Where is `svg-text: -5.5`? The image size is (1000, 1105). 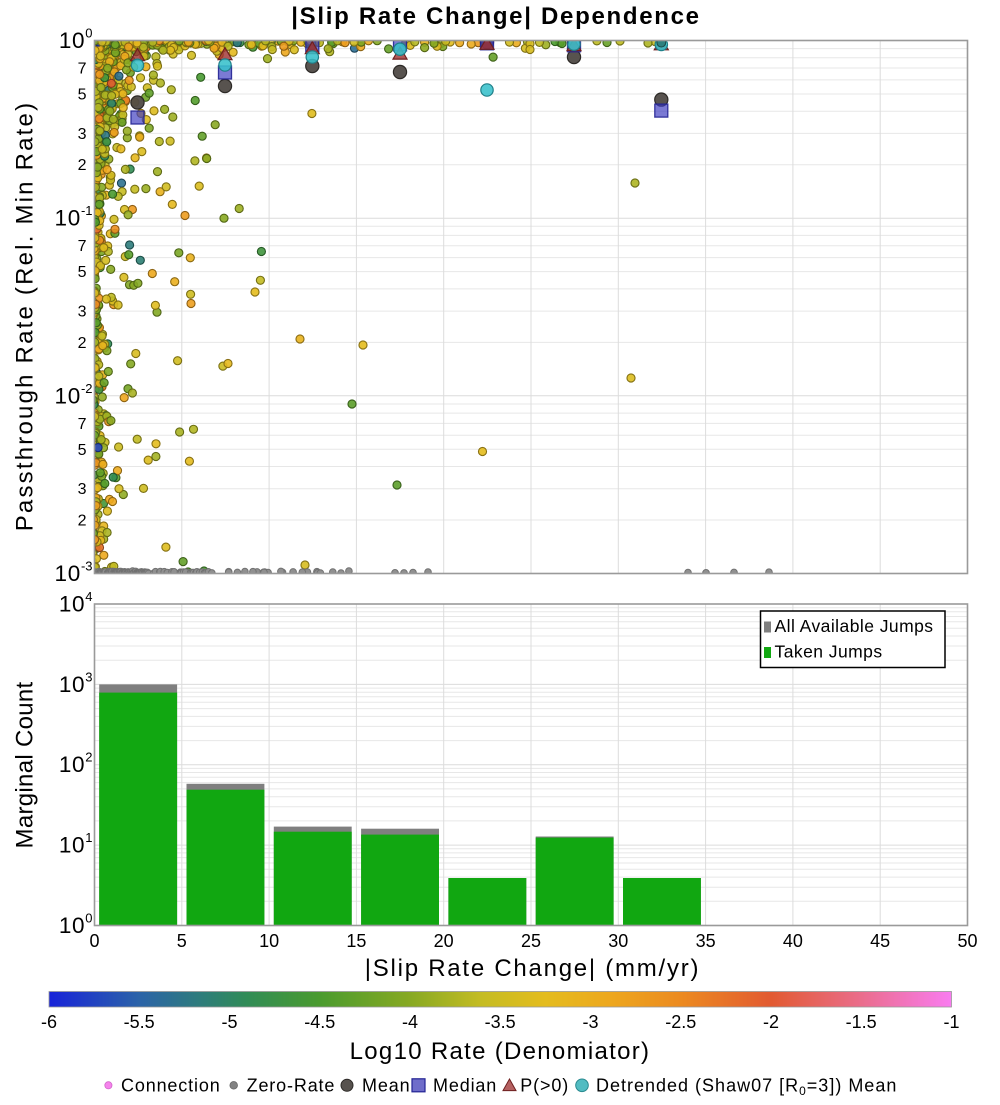
svg-text: -5.5 is located at coordinates (139, 1022).